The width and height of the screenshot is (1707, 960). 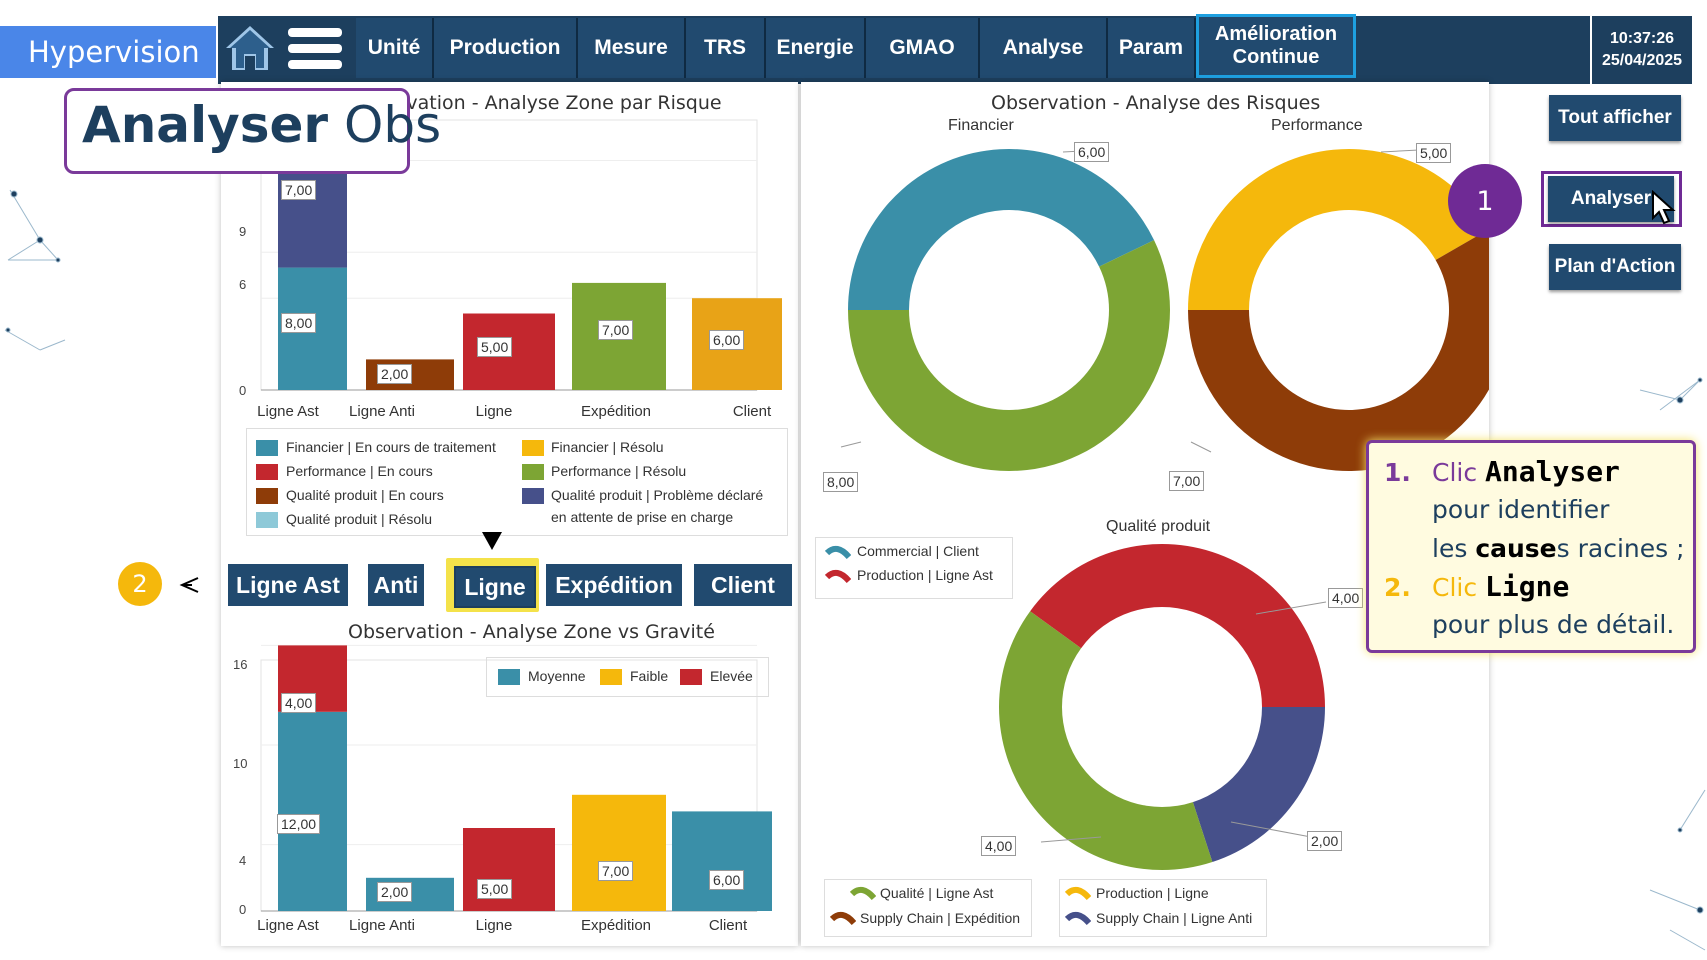 What do you see at coordinates (395, 374) in the screenshot?
I see `chart1-label-2: 2,00` at bounding box center [395, 374].